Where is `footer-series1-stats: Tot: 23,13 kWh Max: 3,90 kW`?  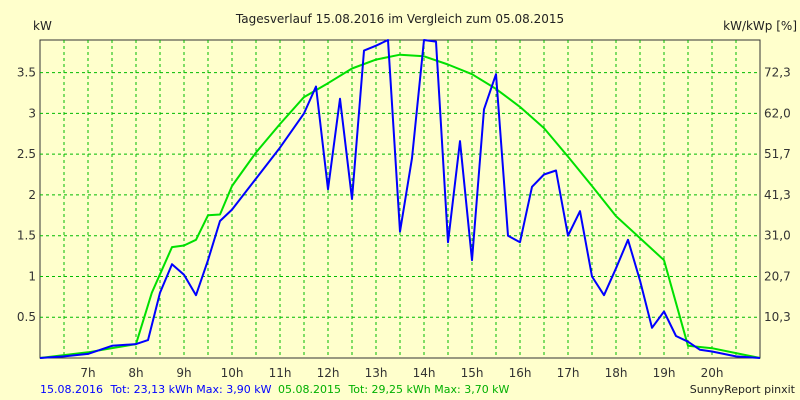
footer-series1-stats: Tot: 23,13 kWh Max: 3,90 kW is located at coordinates (190, 389).